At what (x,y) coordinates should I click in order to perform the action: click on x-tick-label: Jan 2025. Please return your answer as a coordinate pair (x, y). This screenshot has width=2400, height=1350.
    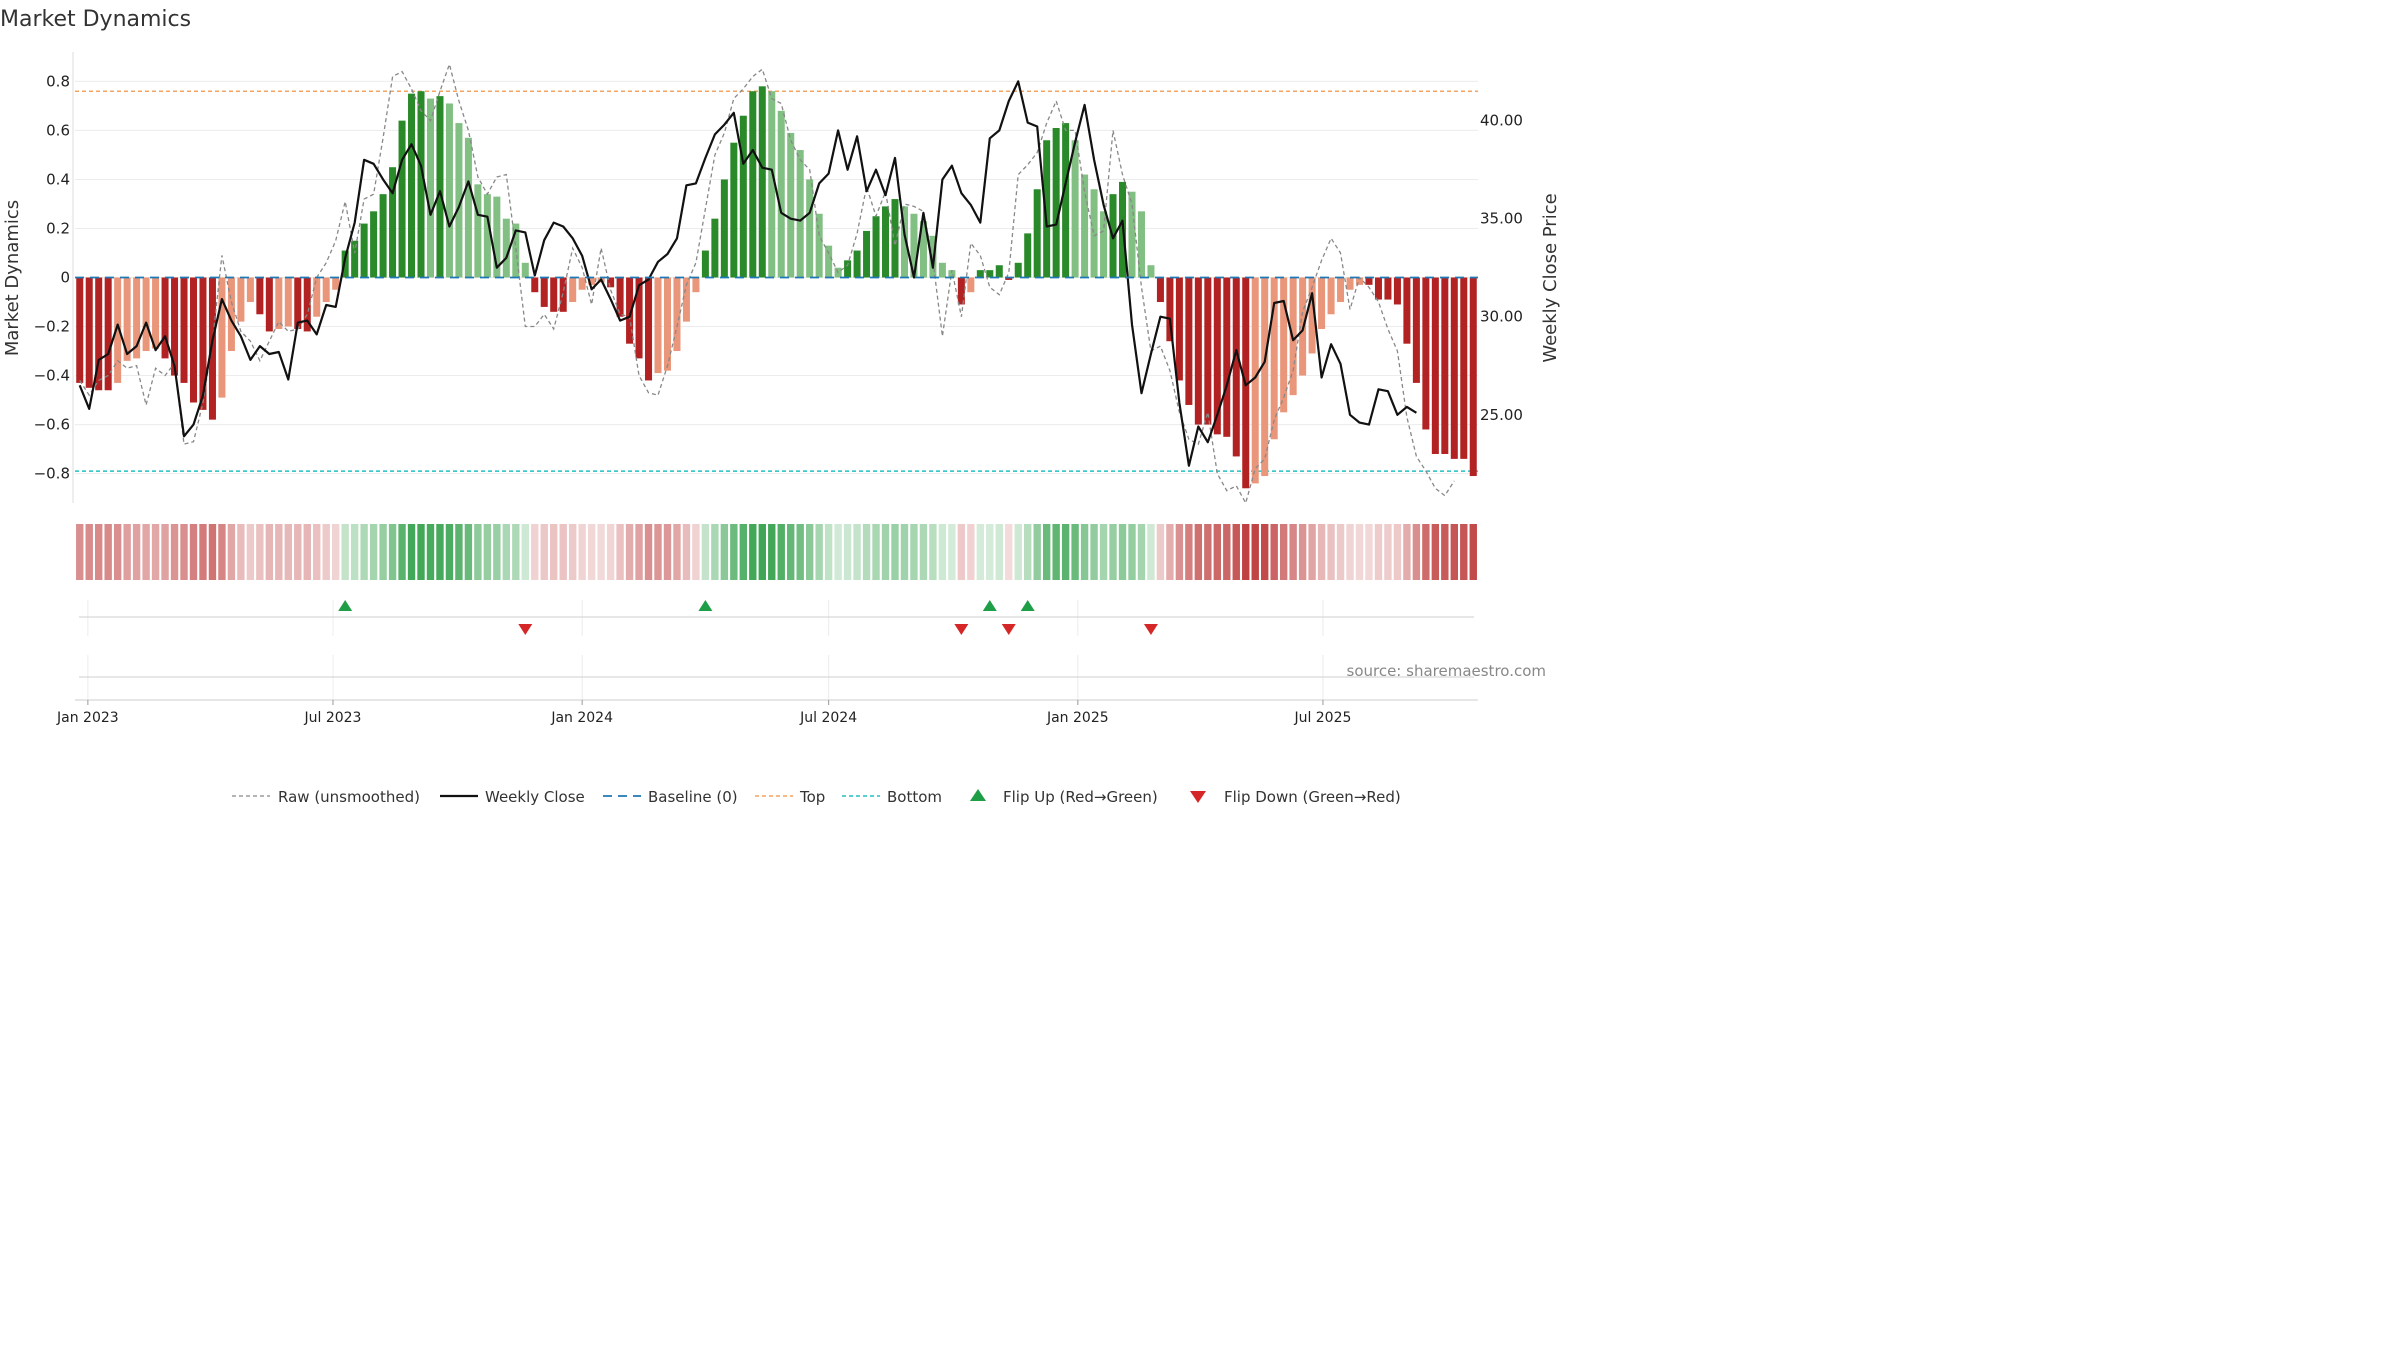
    Looking at the image, I should click on (1077, 718).